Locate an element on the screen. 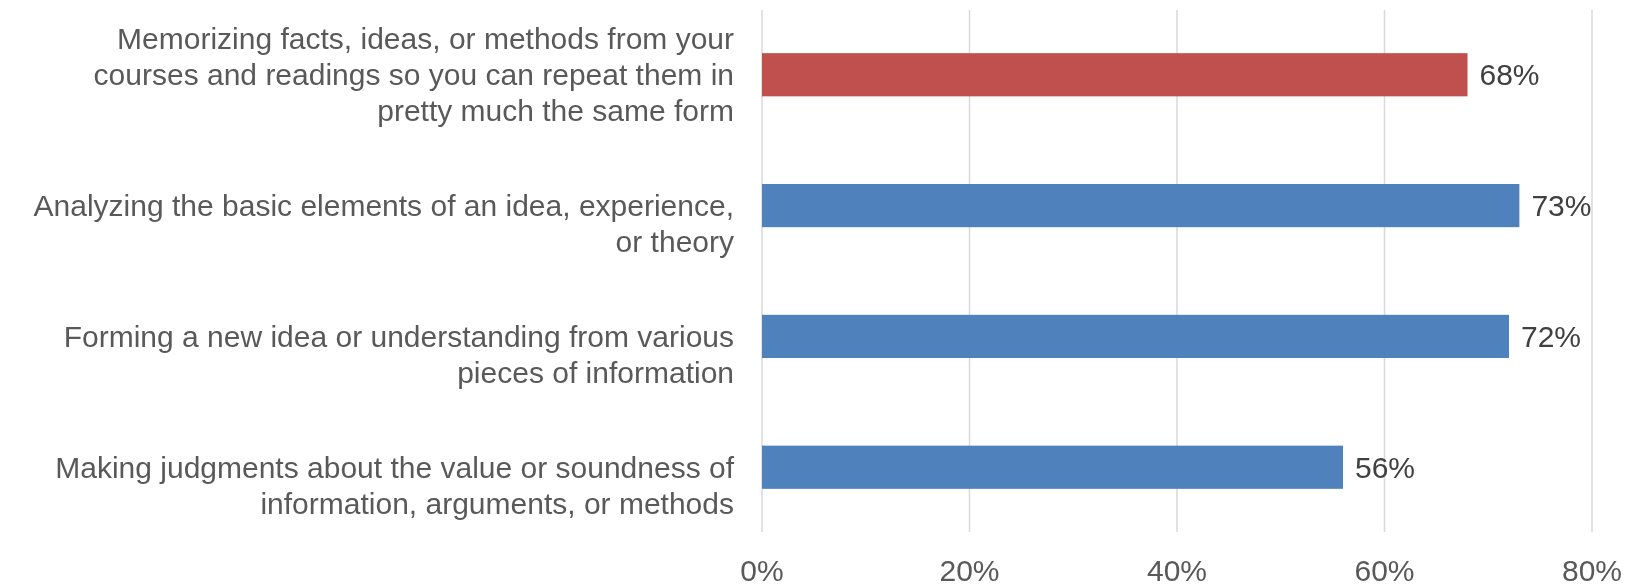 The height and width of the screenshot is (587, 1637). y-tick-label: Making judgments about the value or soundness of information, arguments, or methods is located at coordinates (395, 485).